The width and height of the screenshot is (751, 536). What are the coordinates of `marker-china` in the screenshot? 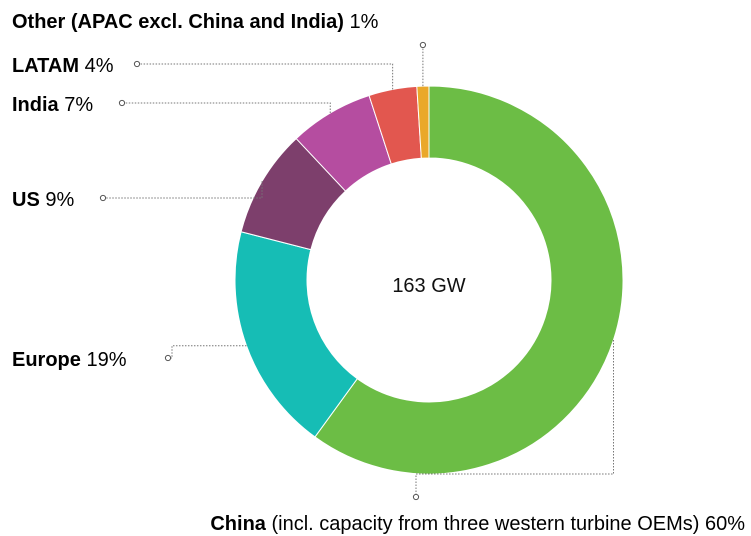 It's located at (416, 497).